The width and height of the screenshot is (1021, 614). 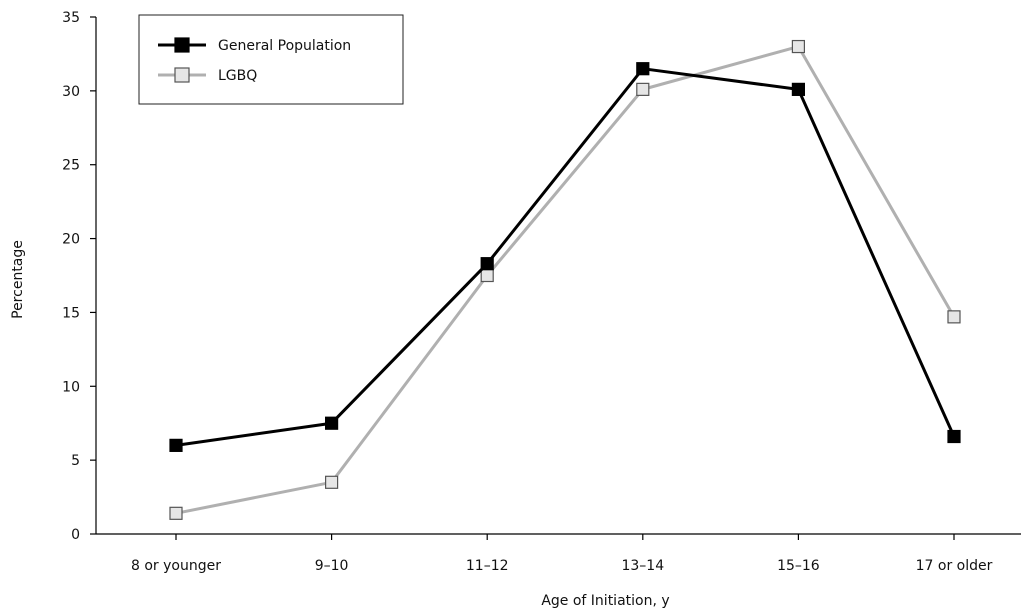 What do you see at coordinates (71, 240) in the screenshot?
I see `y-tick-label: 20` at bounding box center [71, 240].